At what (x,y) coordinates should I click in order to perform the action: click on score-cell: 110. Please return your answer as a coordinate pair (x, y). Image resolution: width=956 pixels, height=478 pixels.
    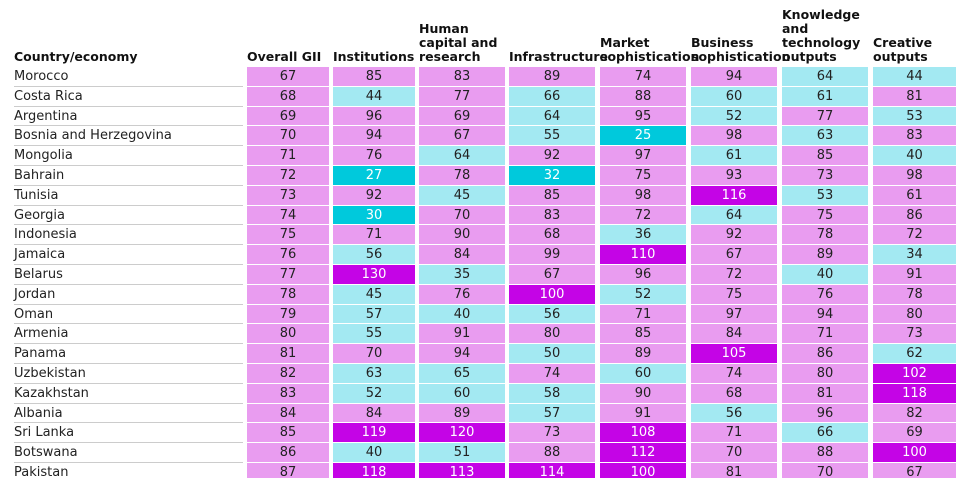
    Looking at the image, I should click on (643, 255).